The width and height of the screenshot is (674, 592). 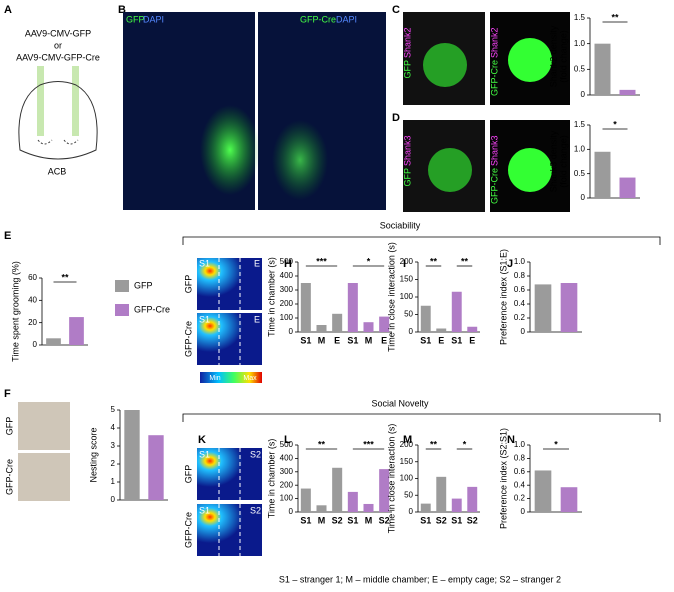 I want to click on panel-letter: L, so click(x=287, y=440).